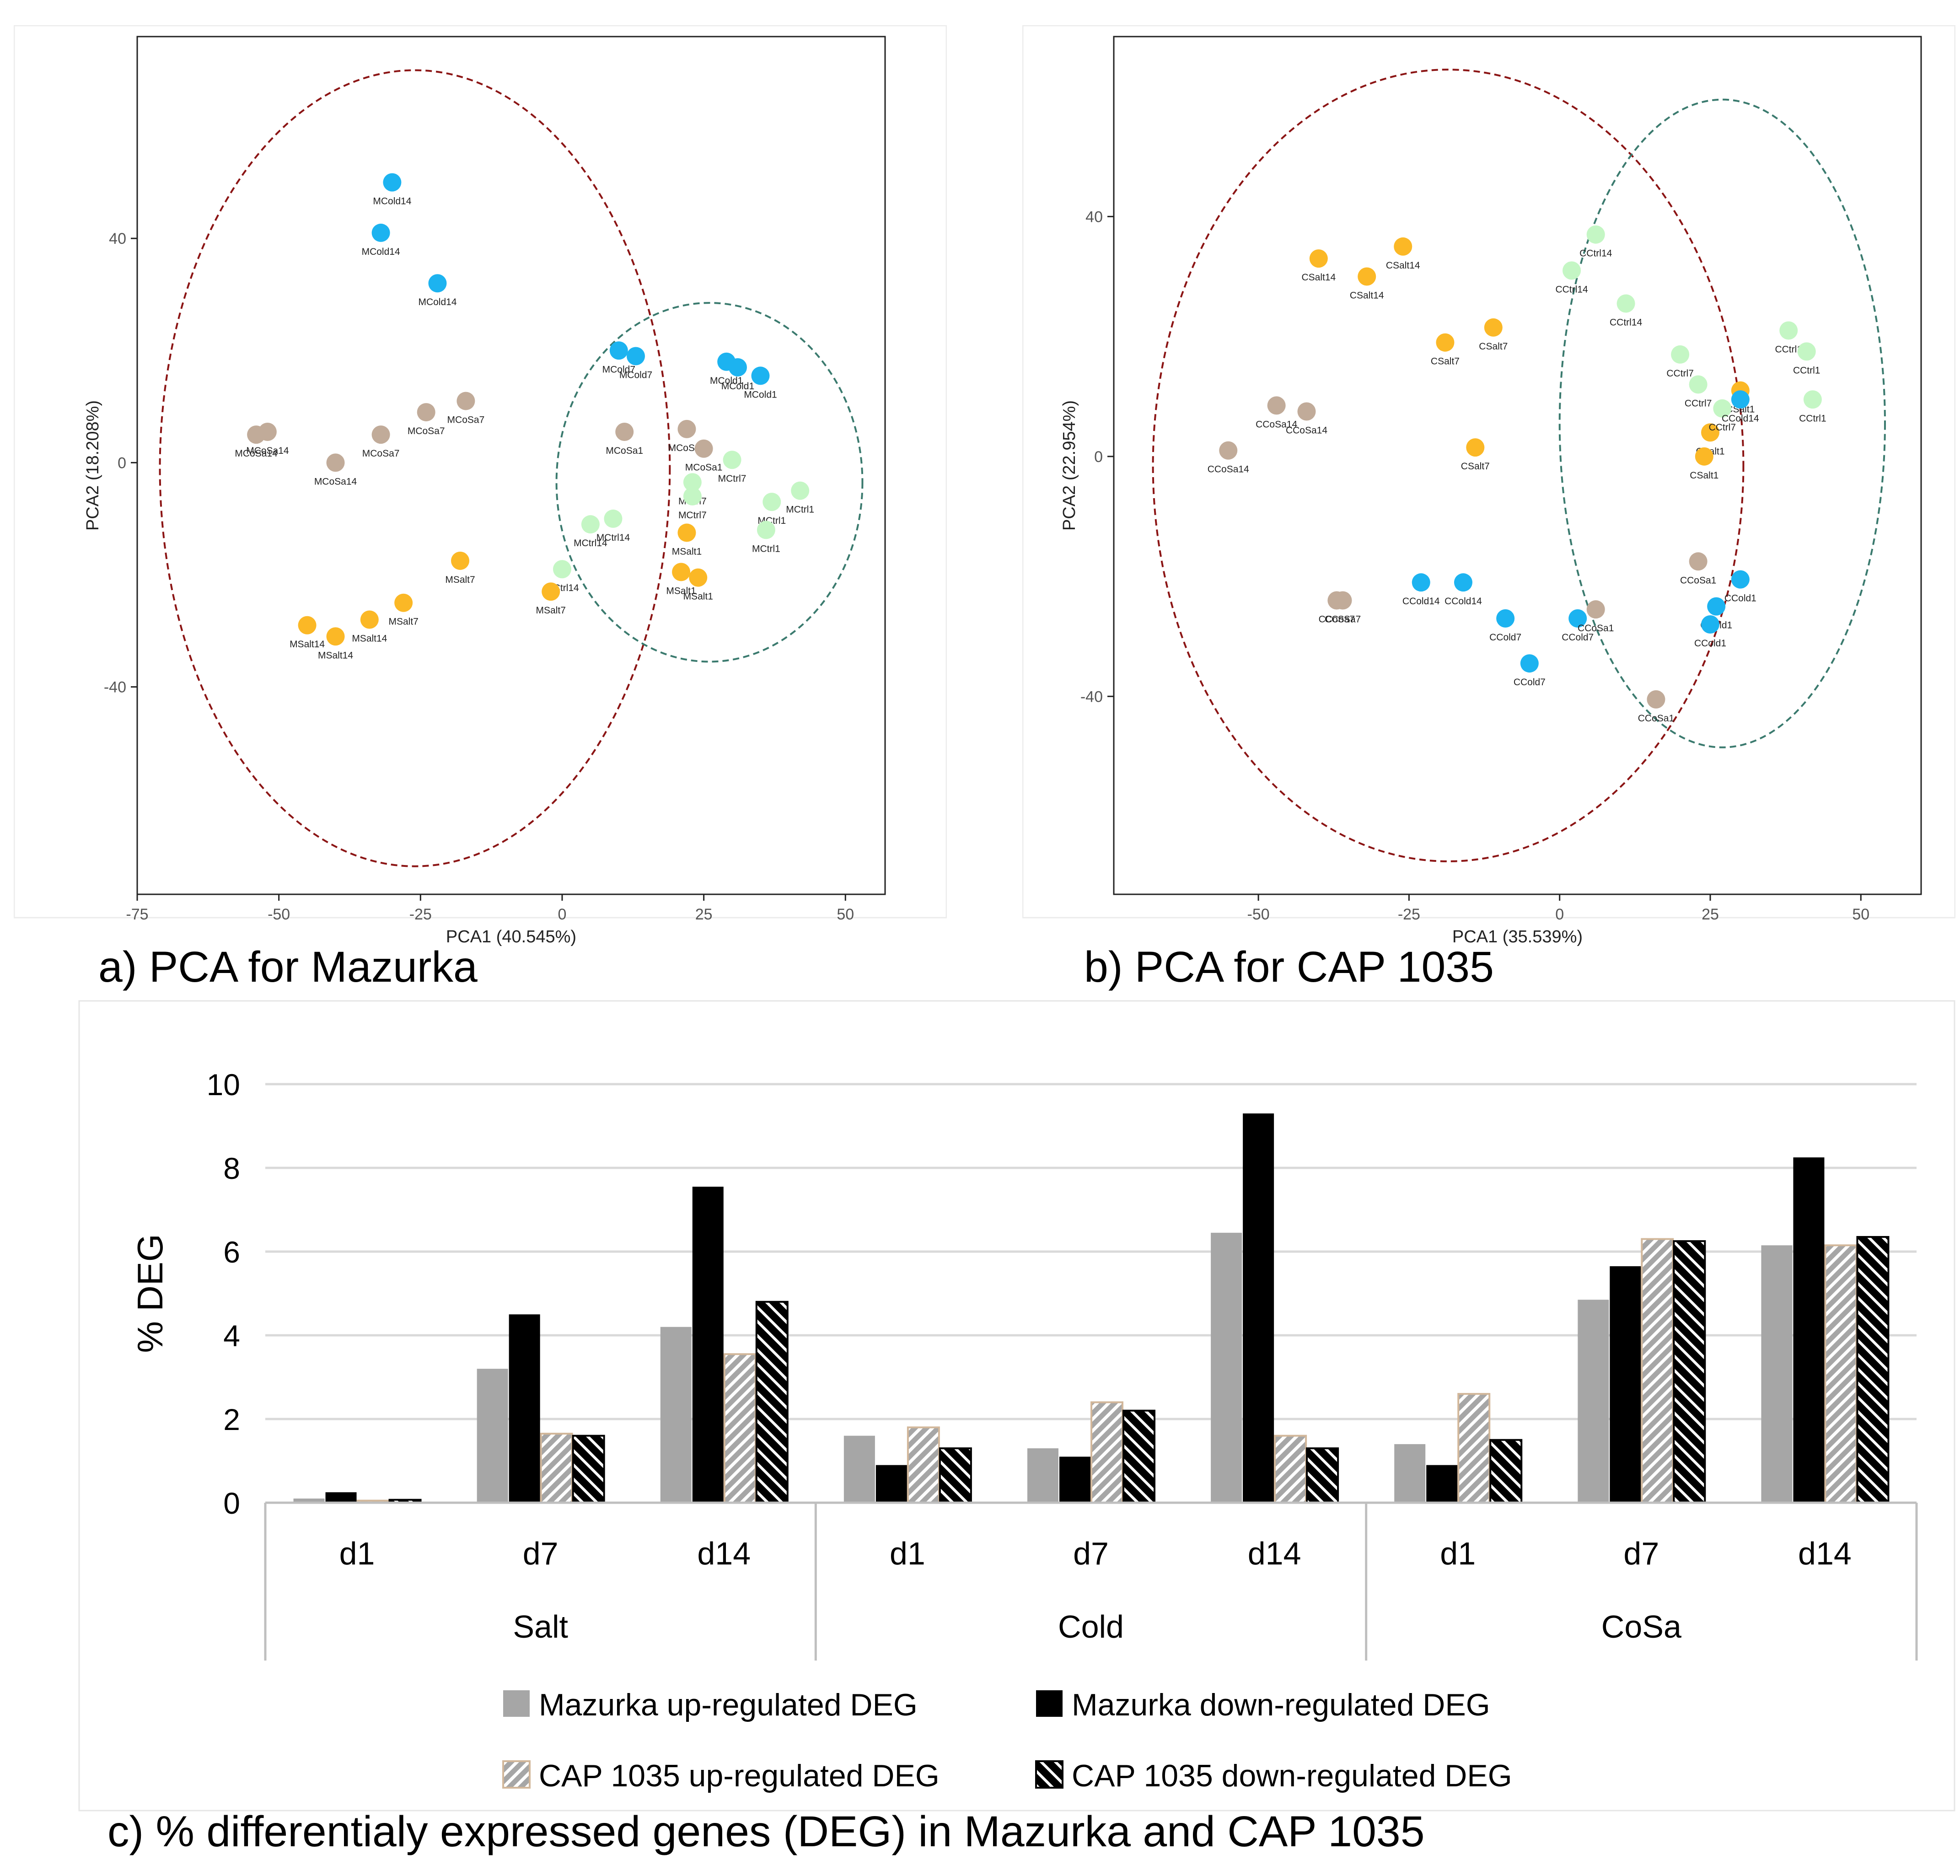 This screenshot has width=1960, height=1876. Describe the element at coordinates (1367, 295) in the screenshot. I see `point-label: CSalt14` at that location.